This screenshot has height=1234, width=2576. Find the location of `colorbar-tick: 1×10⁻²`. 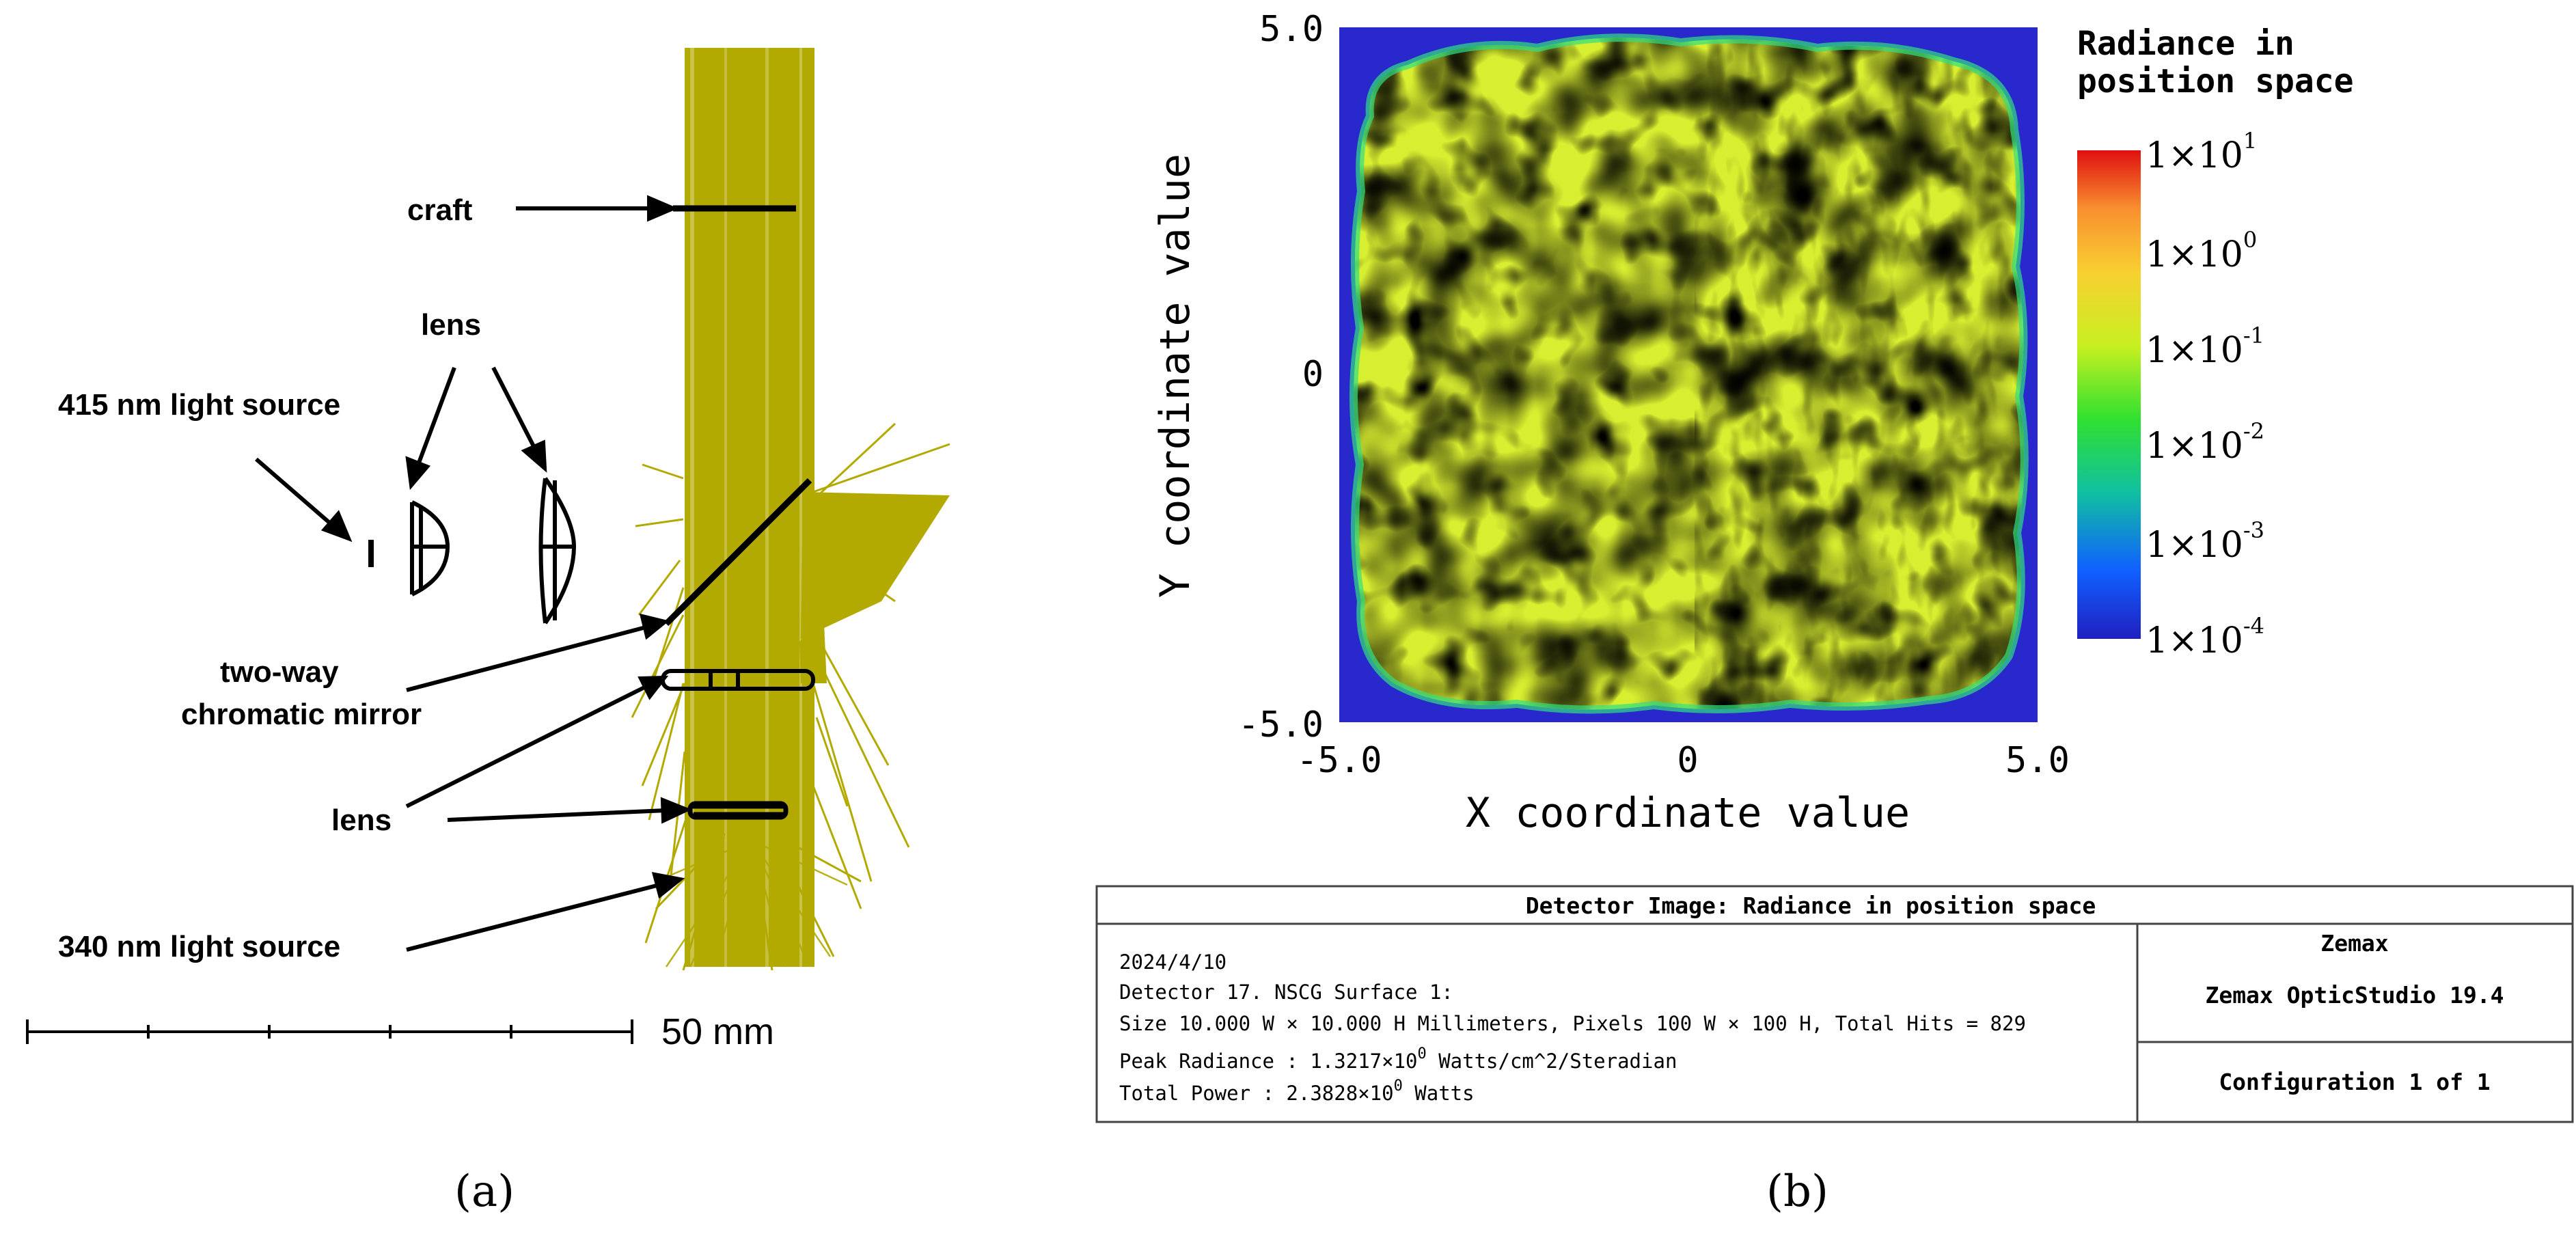

colorbar-tick: 1×10⁻² is located at coordinates (2205, 442).